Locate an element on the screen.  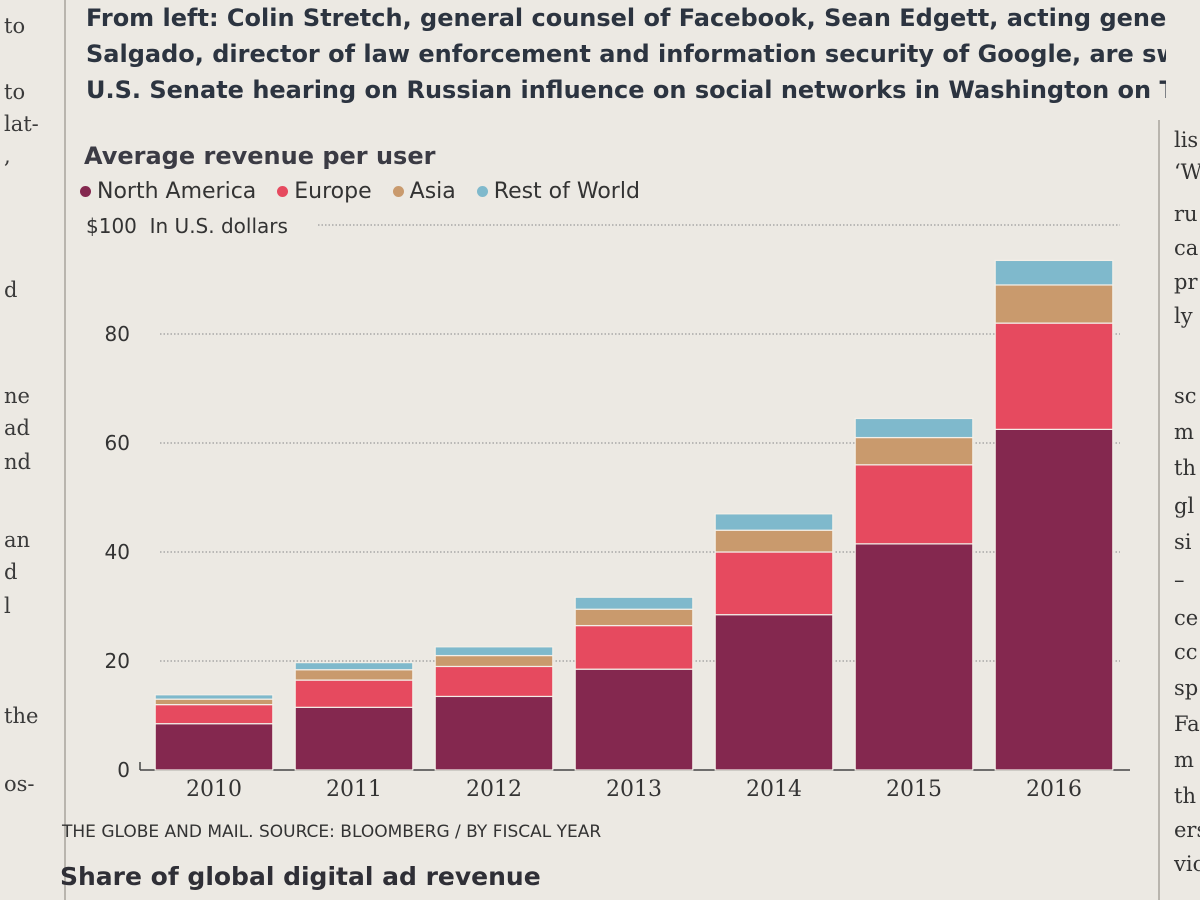
right-col-text: ru is located at coordinates (1186, 214).